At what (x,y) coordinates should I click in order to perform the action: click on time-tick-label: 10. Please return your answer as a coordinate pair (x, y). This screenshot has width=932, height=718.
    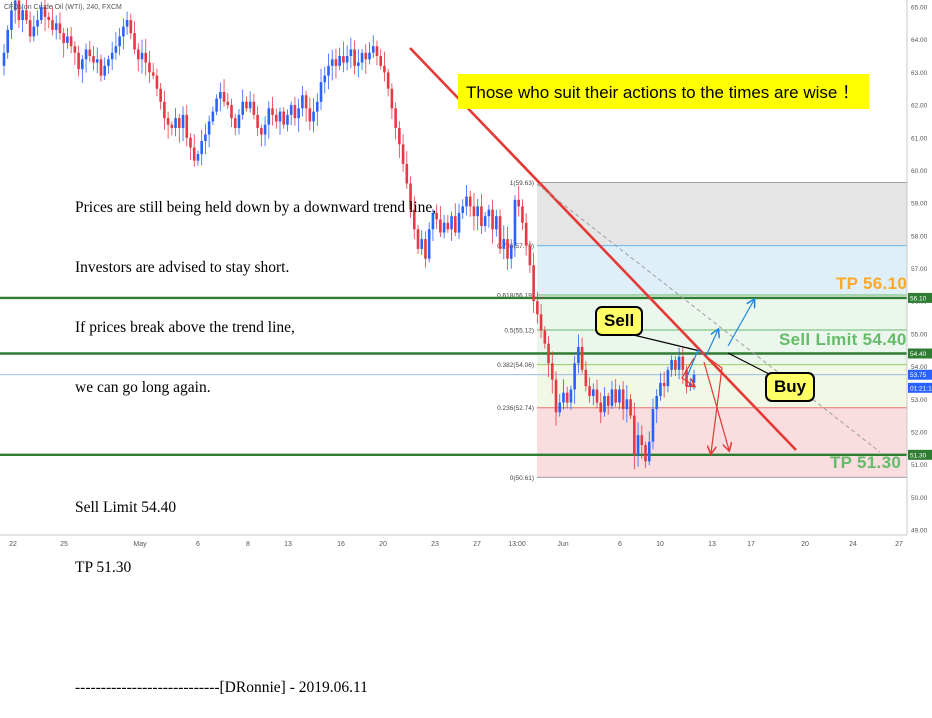
    Looking at the image, I should click on (660, 544).